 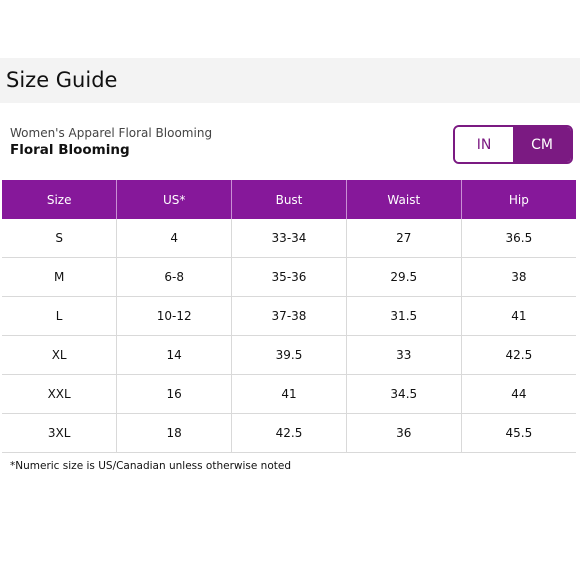 I want to click on cell-size: M, so click(x=60, y=277).